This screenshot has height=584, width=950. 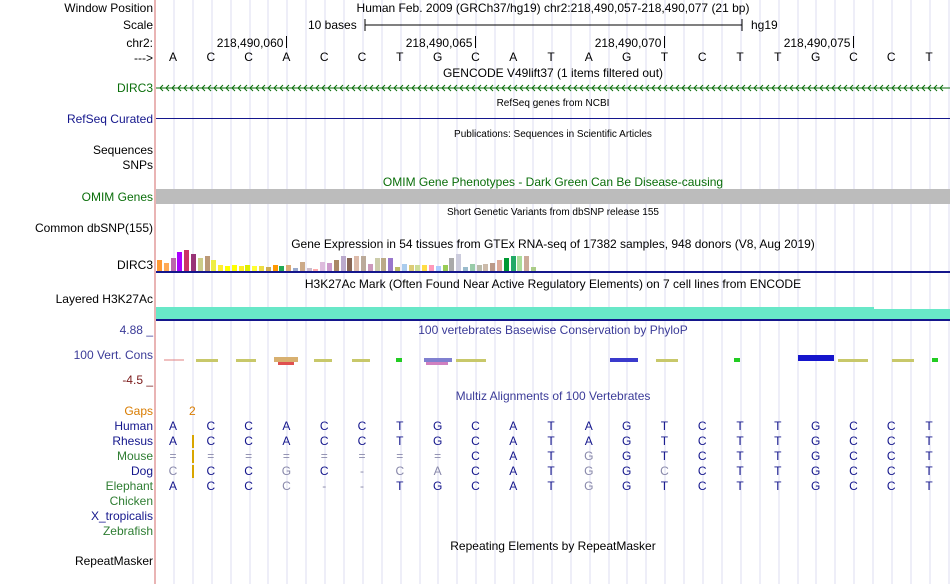 I want to click on scale-bar, so click(x=553, y=25).